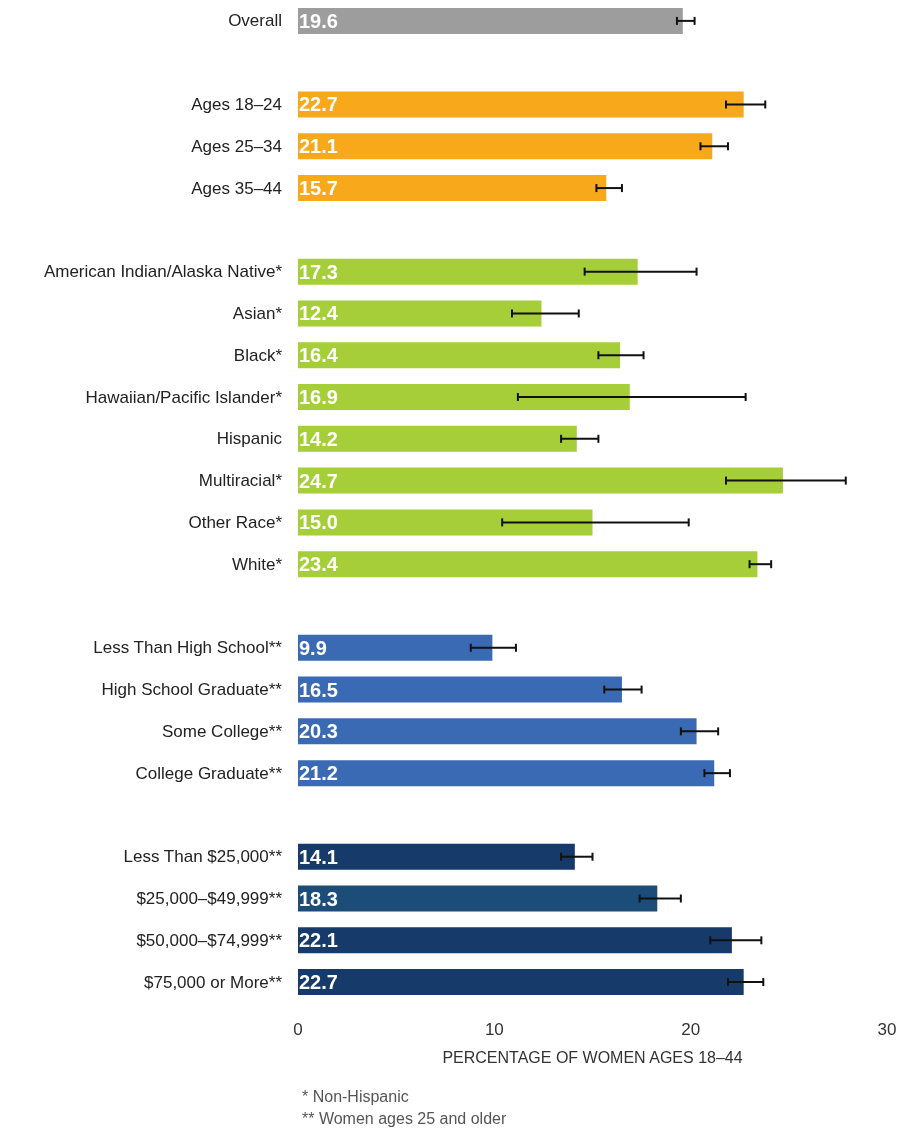  What do you see at coordinates (318, 146) in the screenshot?
I see `data-label: 21.1` at bounding box center [318, 146].